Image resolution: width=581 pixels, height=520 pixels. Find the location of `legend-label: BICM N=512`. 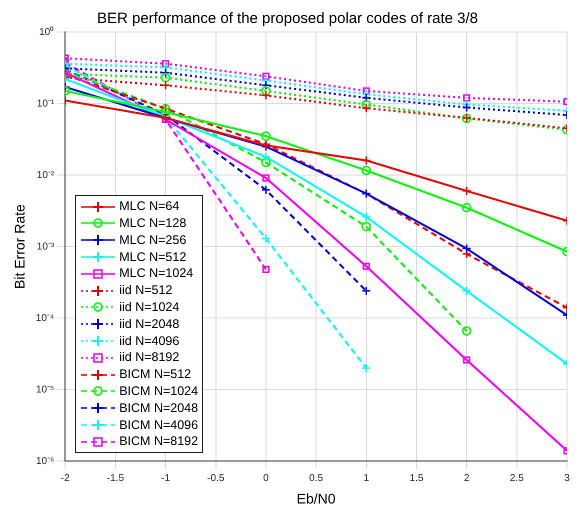

legend-label: BICM N=512 is located at coordinates (155, 375).